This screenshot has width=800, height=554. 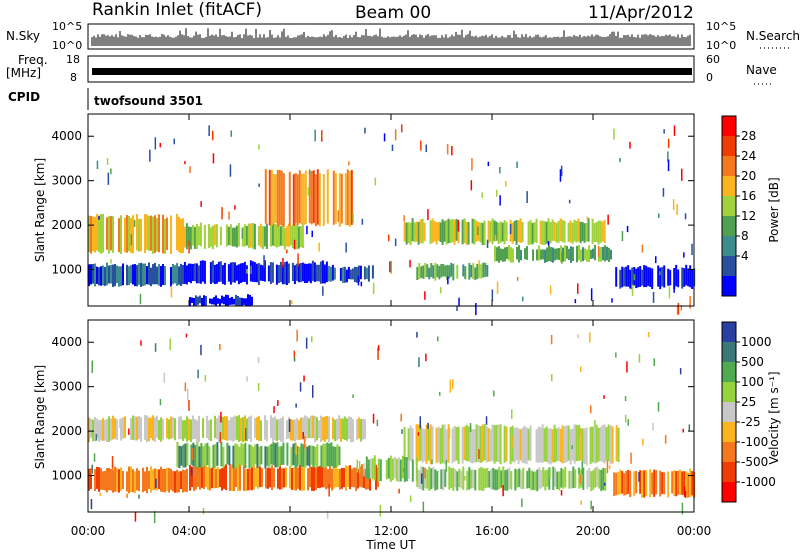 I want to click on nsky-panel: N.Sky 10^5 10^0 10^5 10^0 N.Search, so click(x=403, y=36).